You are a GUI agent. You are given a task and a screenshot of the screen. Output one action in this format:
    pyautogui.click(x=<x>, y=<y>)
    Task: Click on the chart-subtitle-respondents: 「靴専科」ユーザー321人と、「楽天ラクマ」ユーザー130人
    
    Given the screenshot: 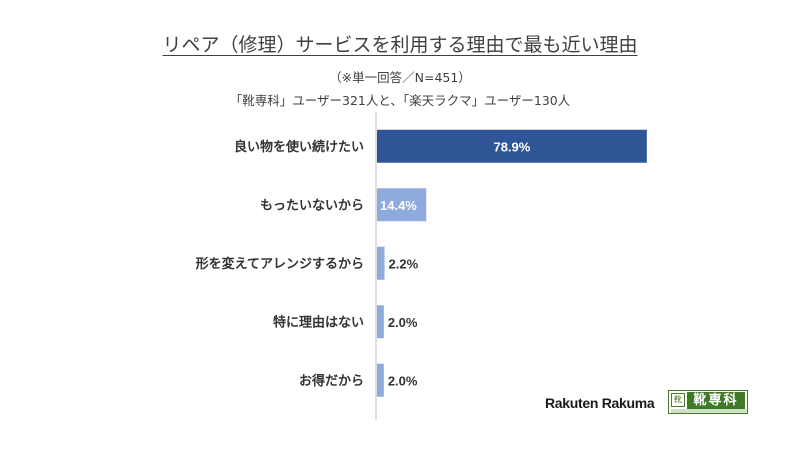 What is the action you would take?
    pyautogui.click(x=400, y=100)
    